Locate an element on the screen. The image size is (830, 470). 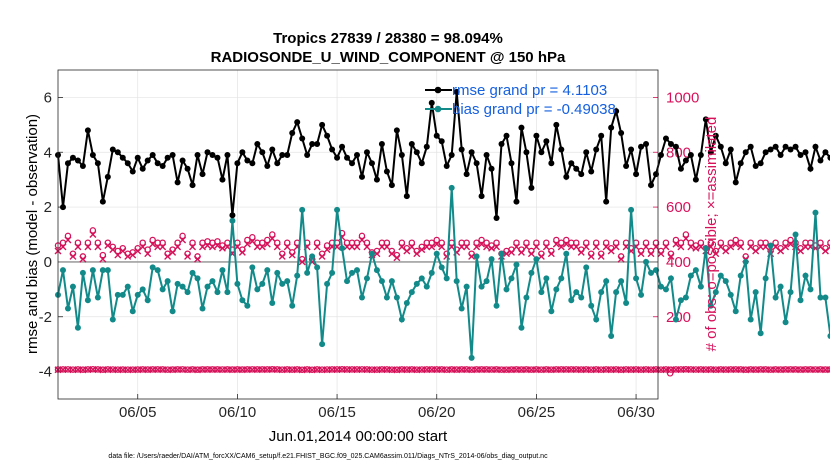
legend-bias-marker is located at coordinates (438, 109).